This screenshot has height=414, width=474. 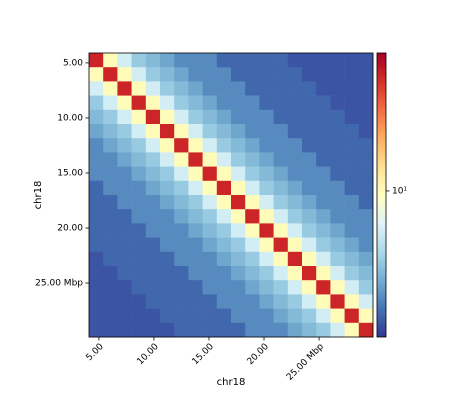 I want to click on x-tick-label: 25.00 Mbp, so click(x=305, y=362).